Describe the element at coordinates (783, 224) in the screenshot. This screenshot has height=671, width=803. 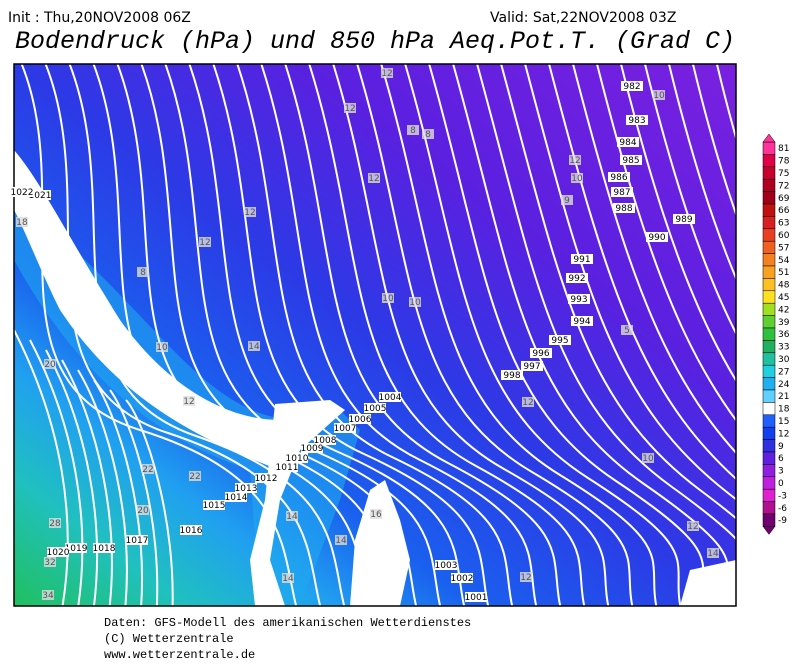
I see `colorbar-label: 63` at that location.